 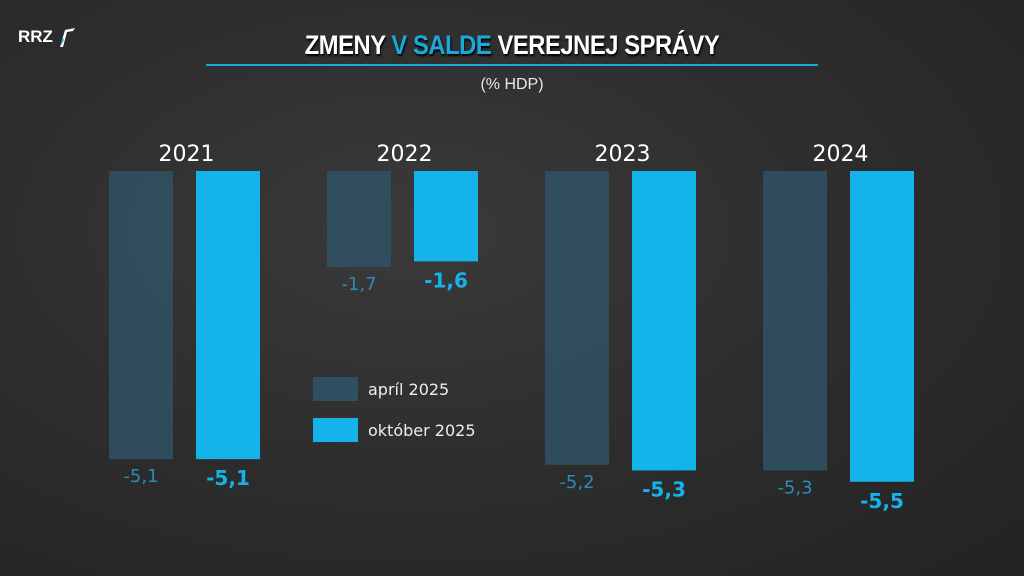 I want to click on title-highlight: V SALDE, so click(x=441, y=45).